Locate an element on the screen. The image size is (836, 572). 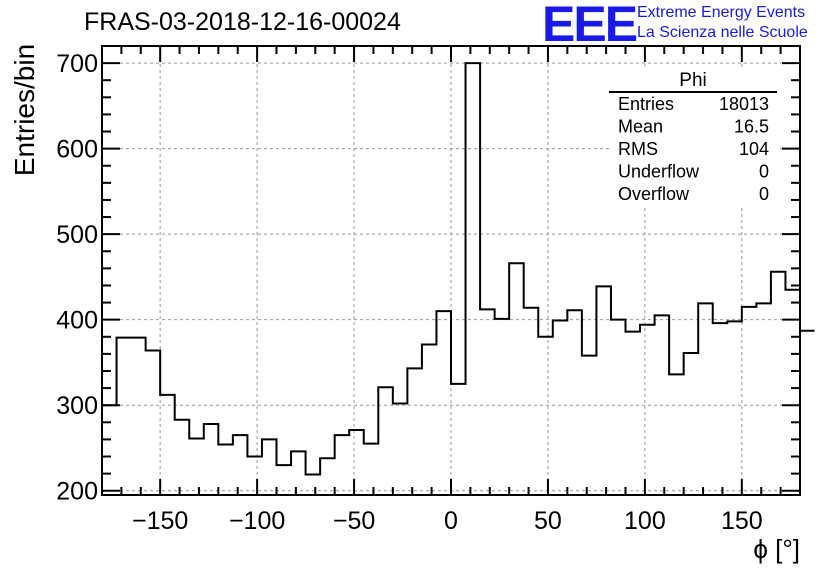
y-tick-label: 600 is located at coordinates (77, 150).